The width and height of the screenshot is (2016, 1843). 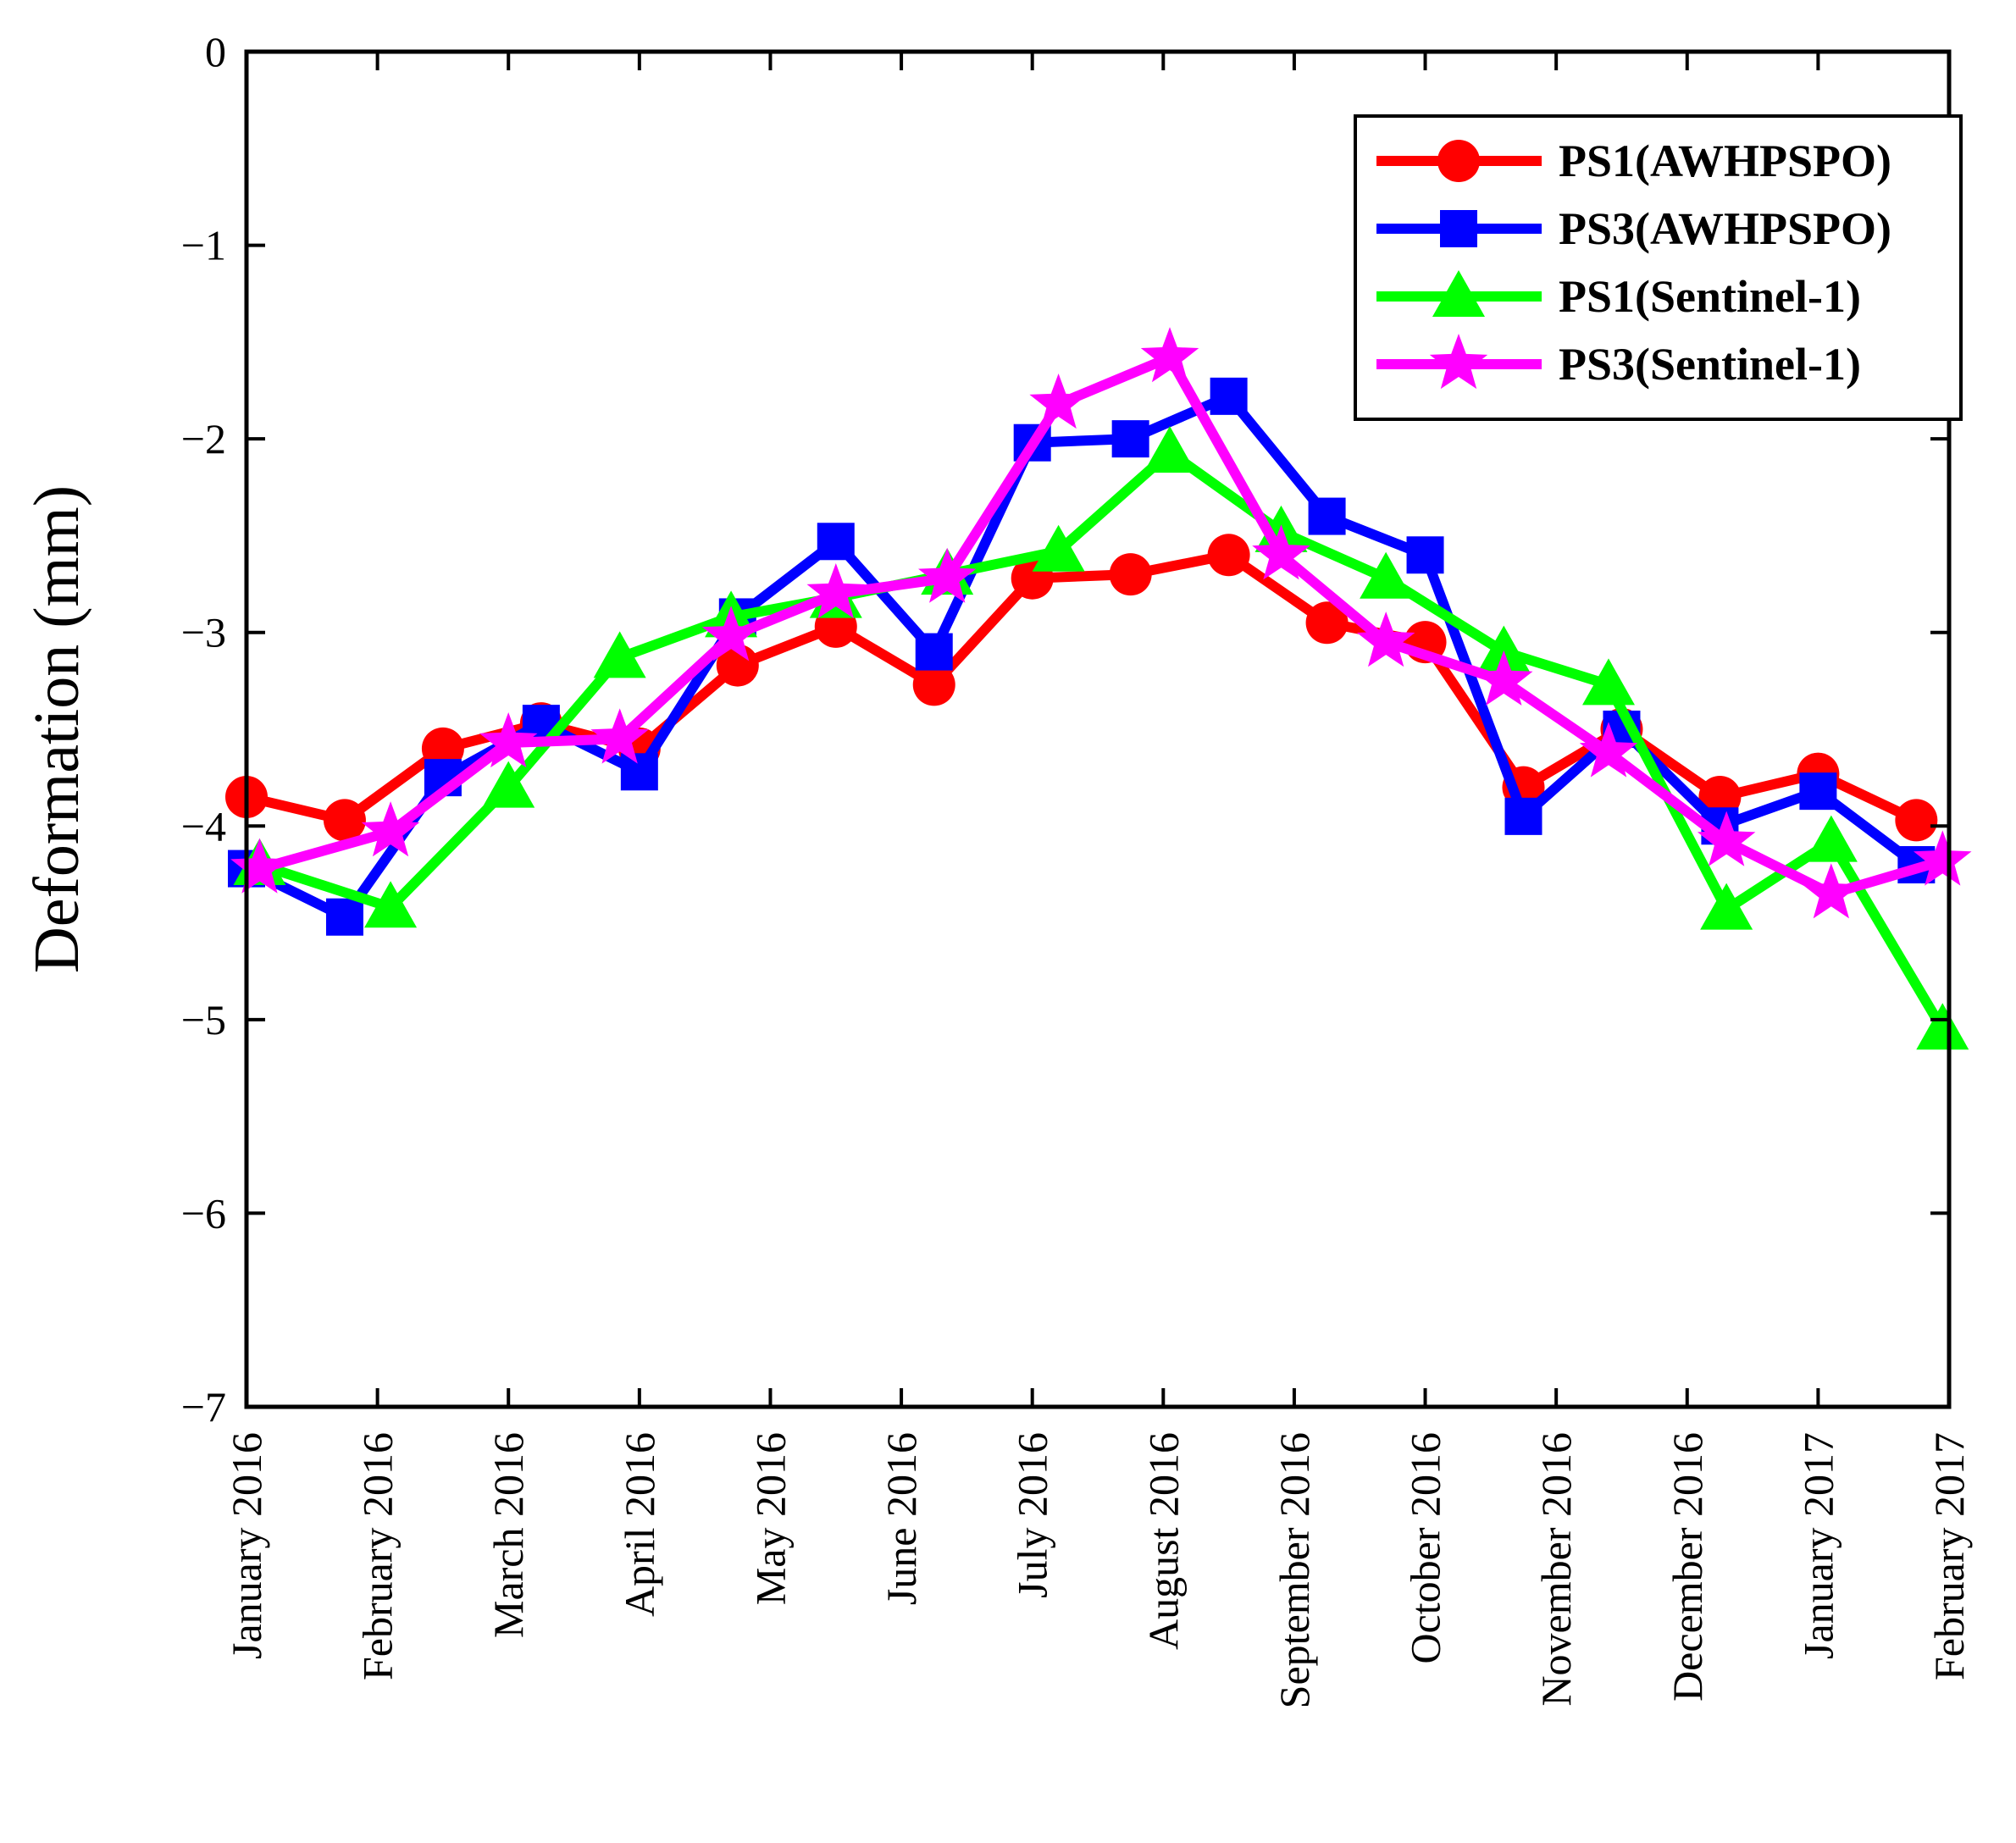 I want to click on x-tick-label: November 2016, so click(x=1556, y=1569).